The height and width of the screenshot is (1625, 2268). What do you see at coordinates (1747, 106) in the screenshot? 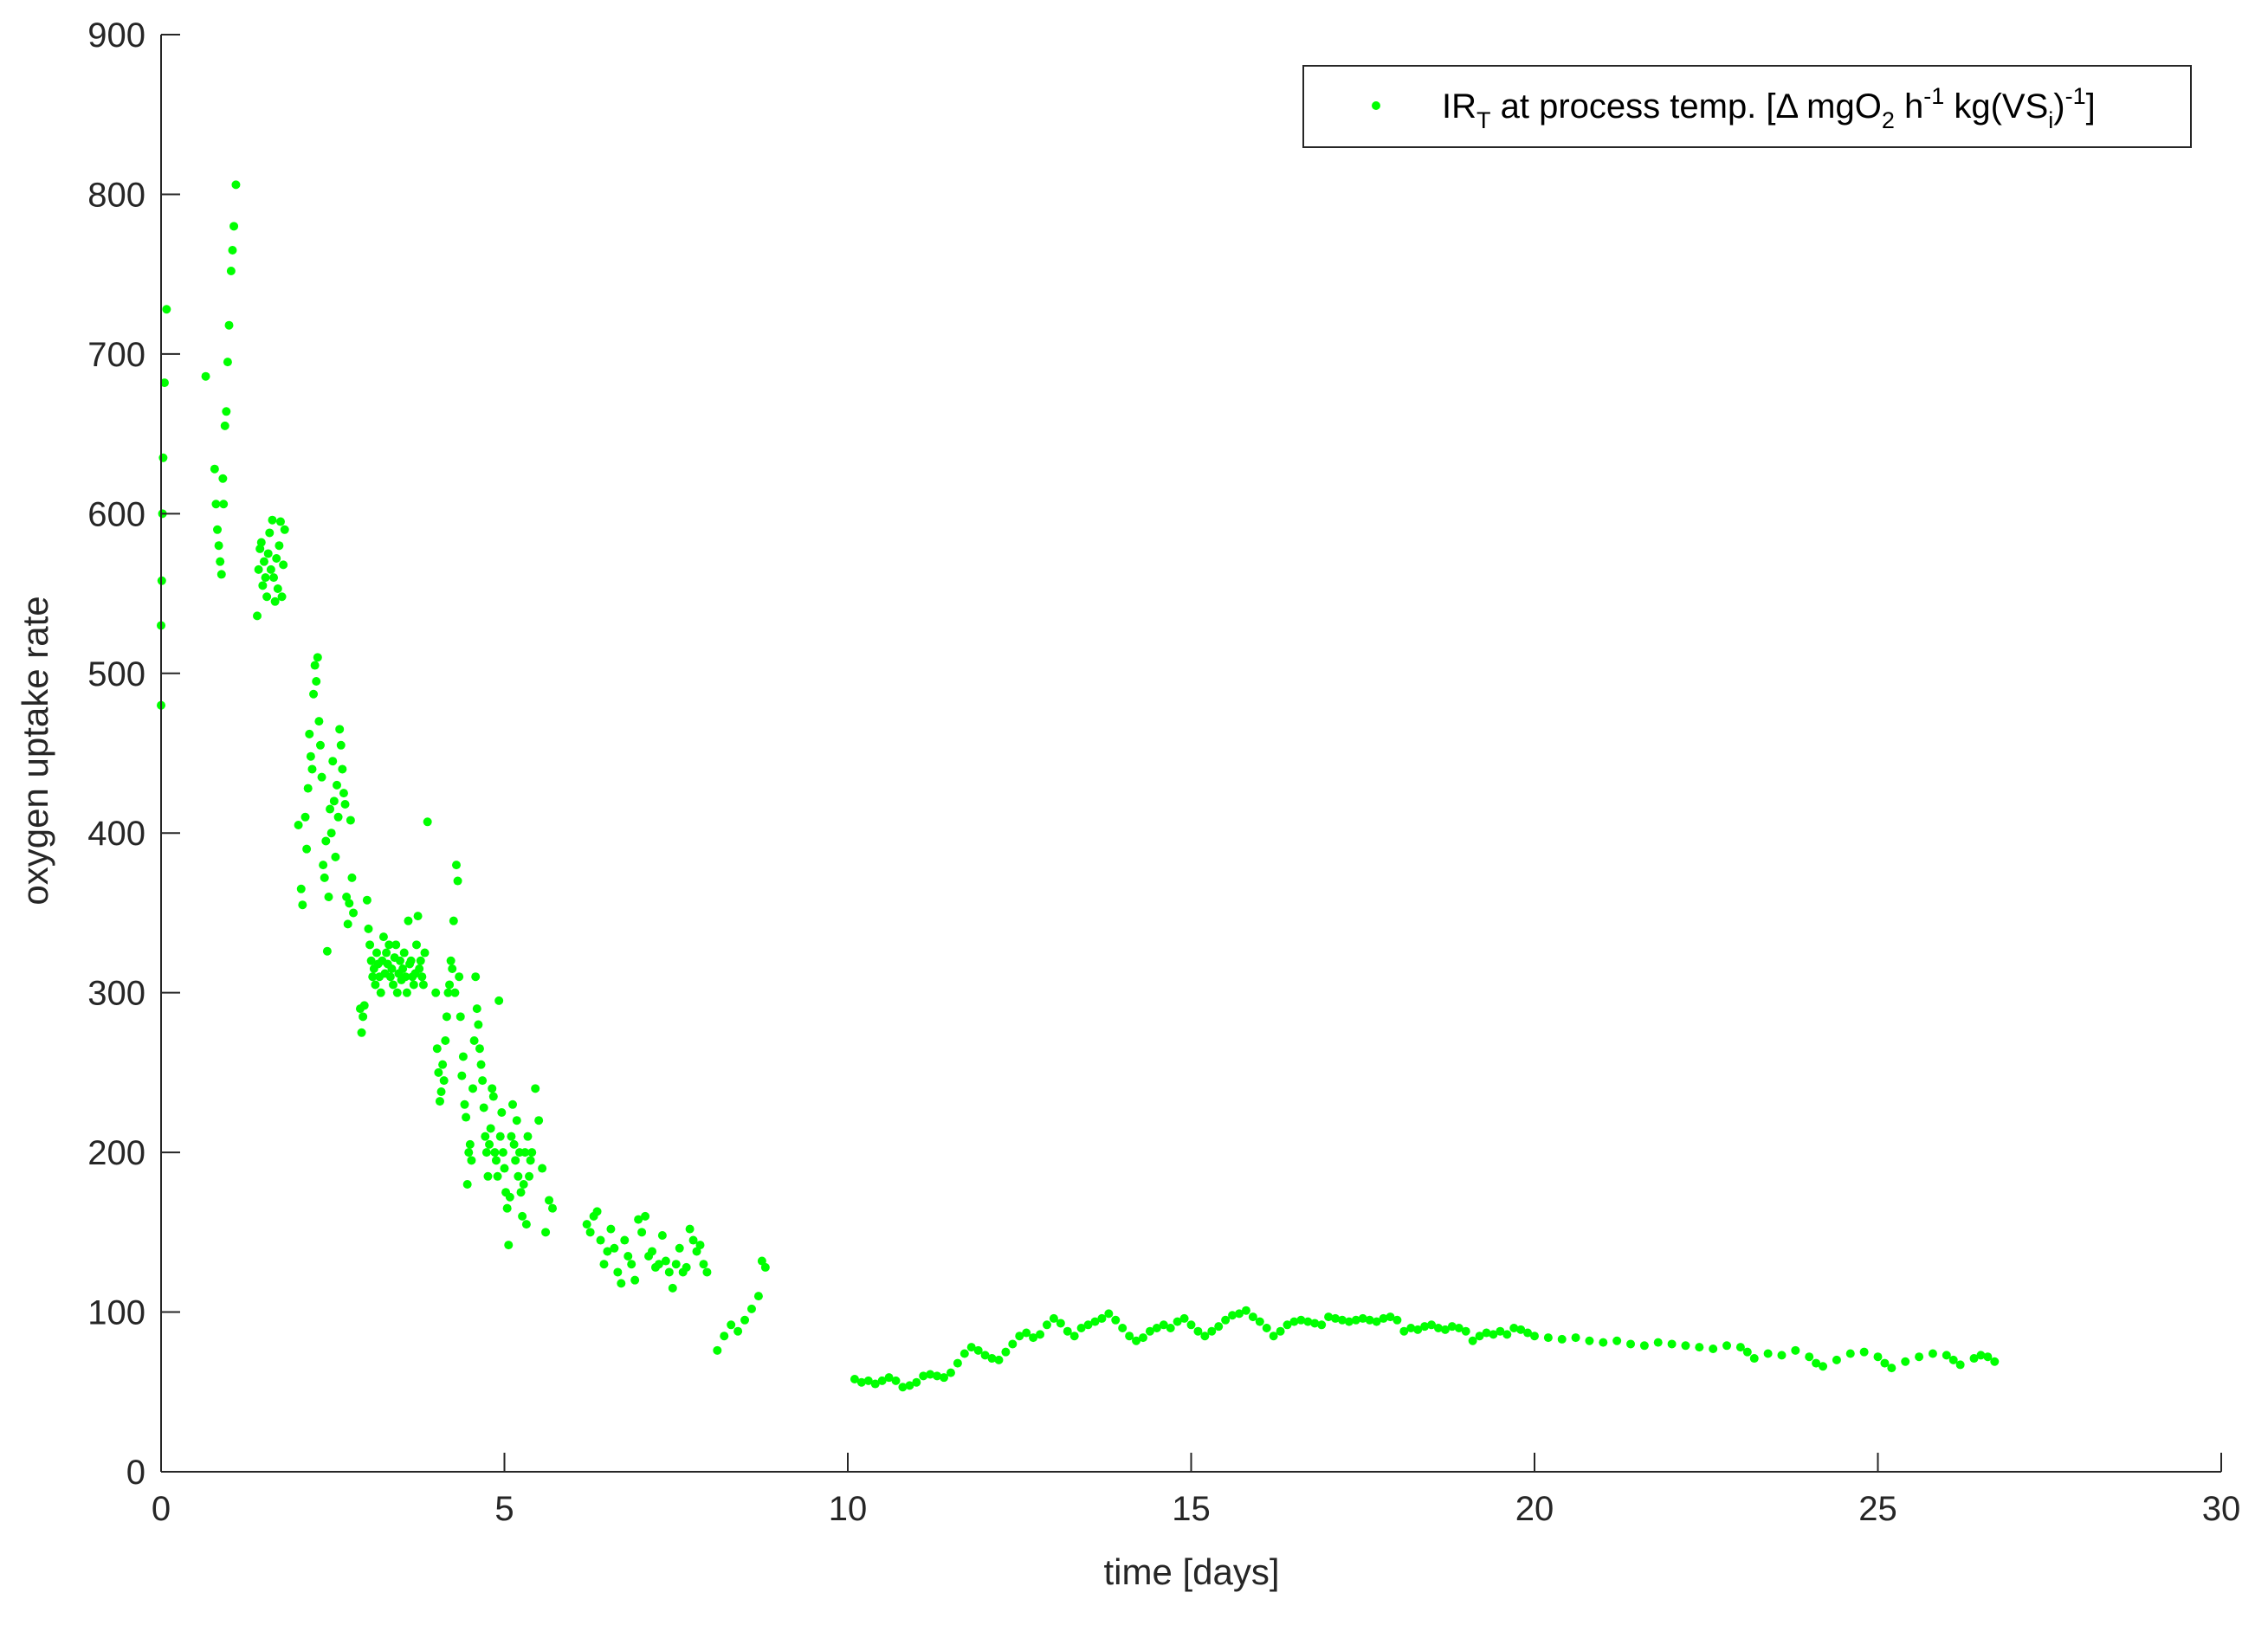
I see `legend-box` at bounding box center [1747, 106].